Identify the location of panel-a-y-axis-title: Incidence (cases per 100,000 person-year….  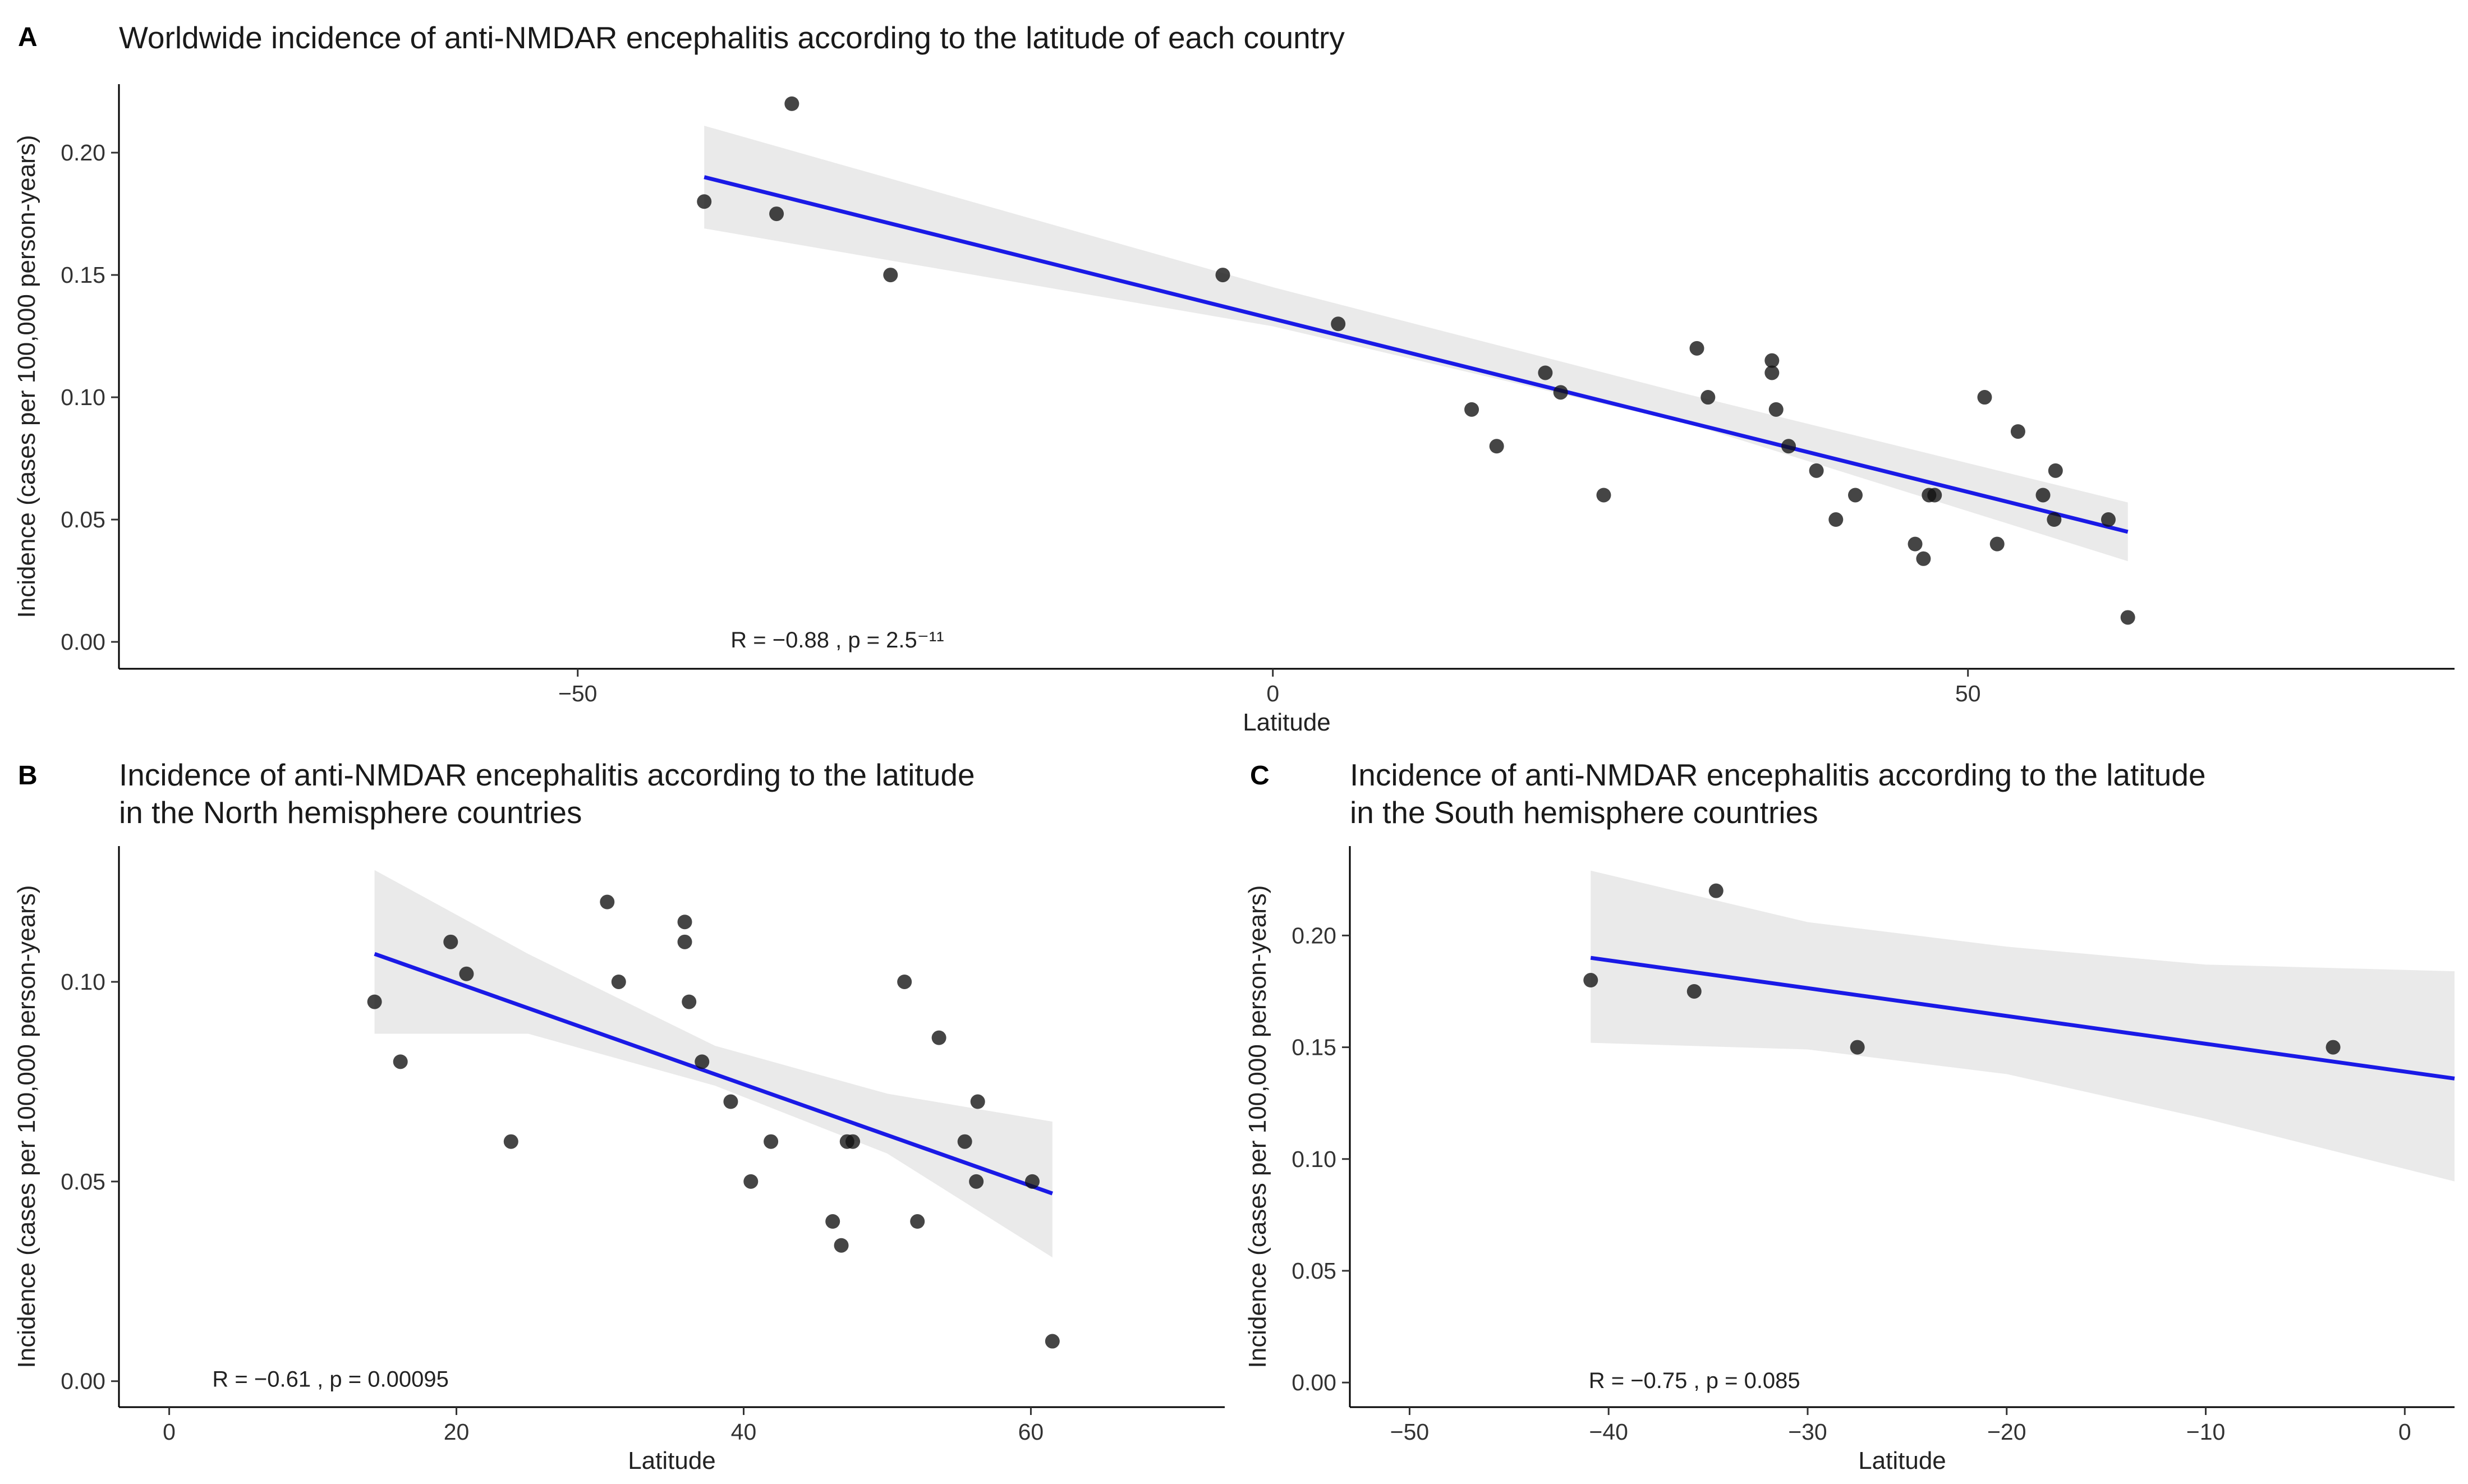
(26, 376).